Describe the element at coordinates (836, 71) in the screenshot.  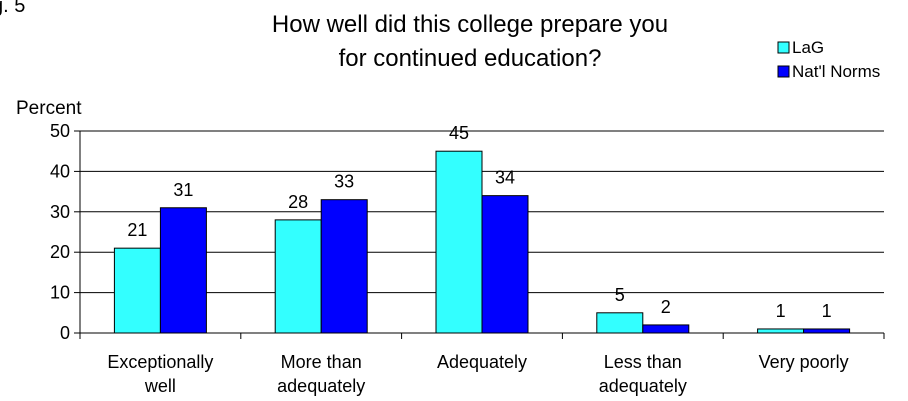
I see `legend-label-natl-norms: Nat'l Norms` at that location.